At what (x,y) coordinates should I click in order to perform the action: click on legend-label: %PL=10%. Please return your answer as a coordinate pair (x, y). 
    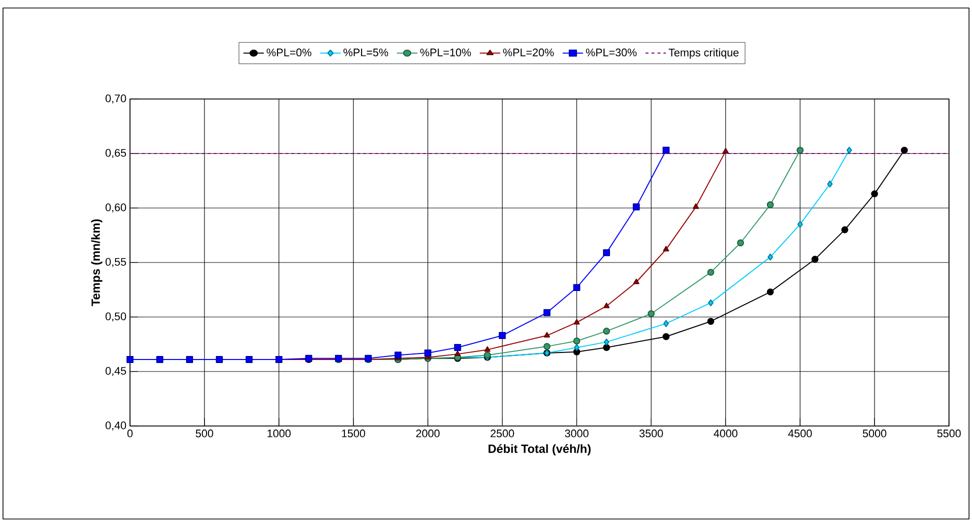
    Looking at the image, I should click on (445, 52).